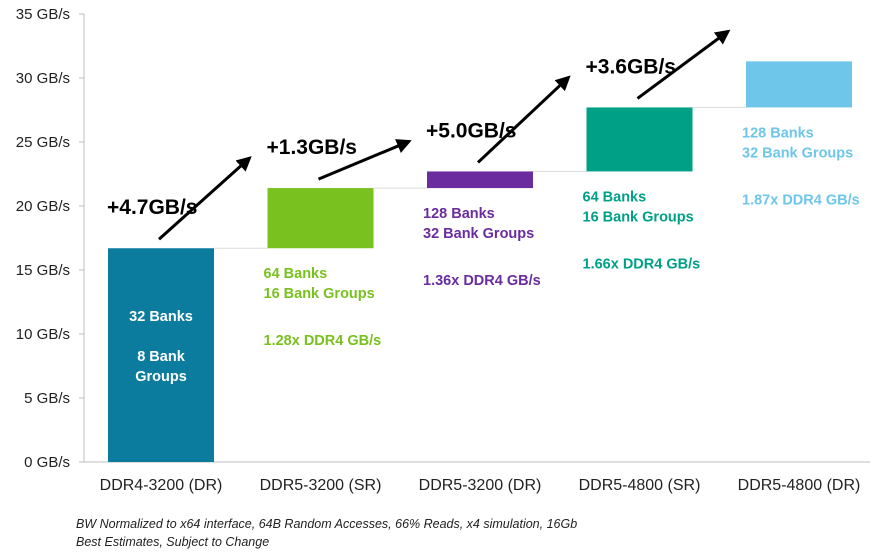 The height and width of the screenshot is (559, 885). Describe the element at coordinates (642, 264) in the screenshot. I see `bar-annotation-line: 1.66x DDR4 GB/s` at that location.